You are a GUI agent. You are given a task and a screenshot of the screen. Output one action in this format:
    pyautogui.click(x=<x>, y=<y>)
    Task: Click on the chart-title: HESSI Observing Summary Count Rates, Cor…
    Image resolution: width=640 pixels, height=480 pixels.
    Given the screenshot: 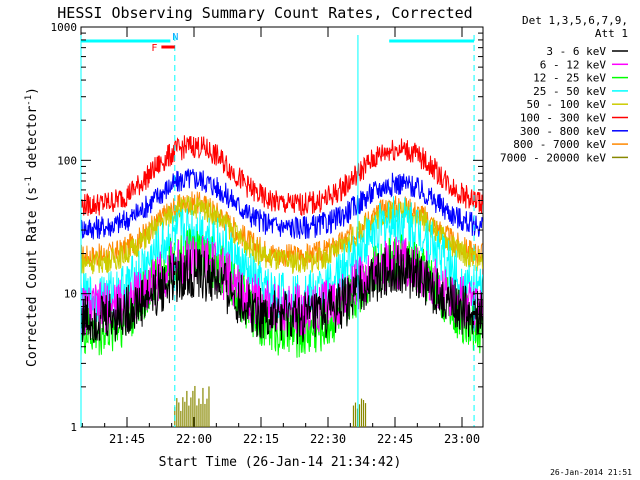 What is the action you would take?
    pyautogui.click(x=264, y=13)
    